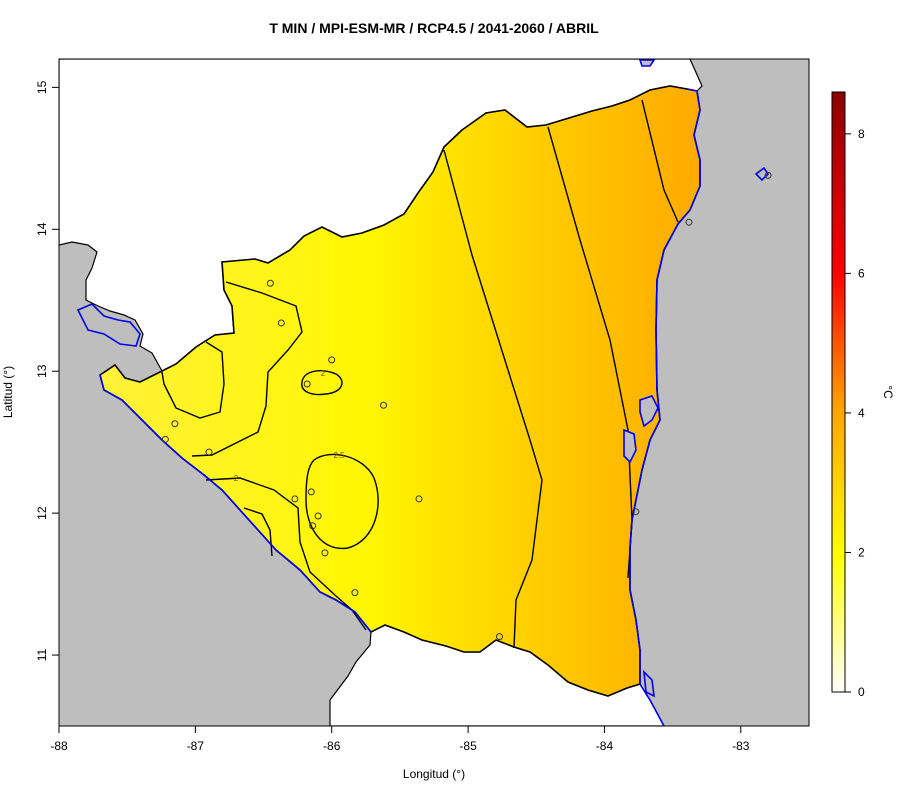 This screenshot has width=900, height=800. What do you see at coordinates (861, 692) in the screenshot?
I see `colorbar-tick-label: 0` at bounding box center [861, 692].